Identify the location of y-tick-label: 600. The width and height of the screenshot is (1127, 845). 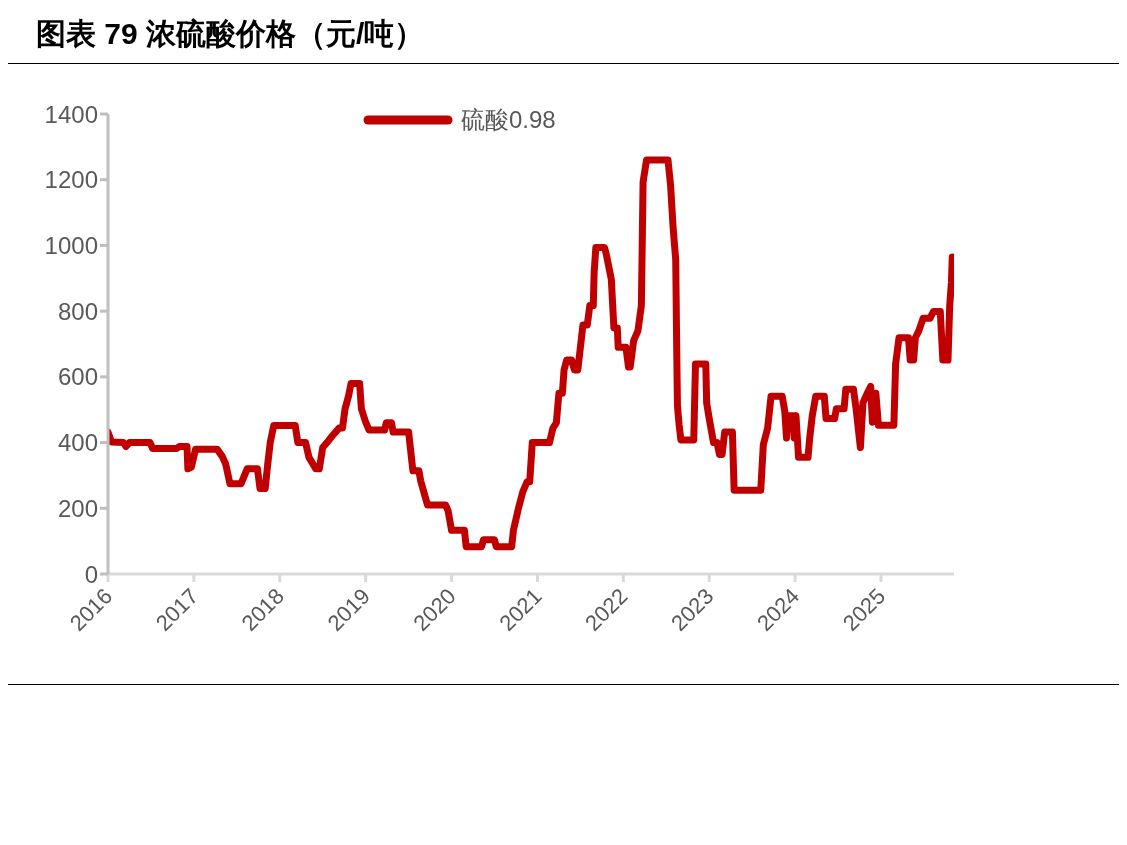
(77, 377).